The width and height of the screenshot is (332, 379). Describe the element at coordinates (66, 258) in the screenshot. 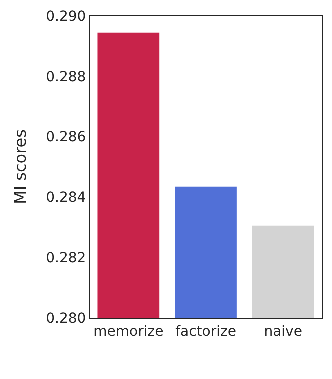

I see `y-tick-label: 0.282` at that location.